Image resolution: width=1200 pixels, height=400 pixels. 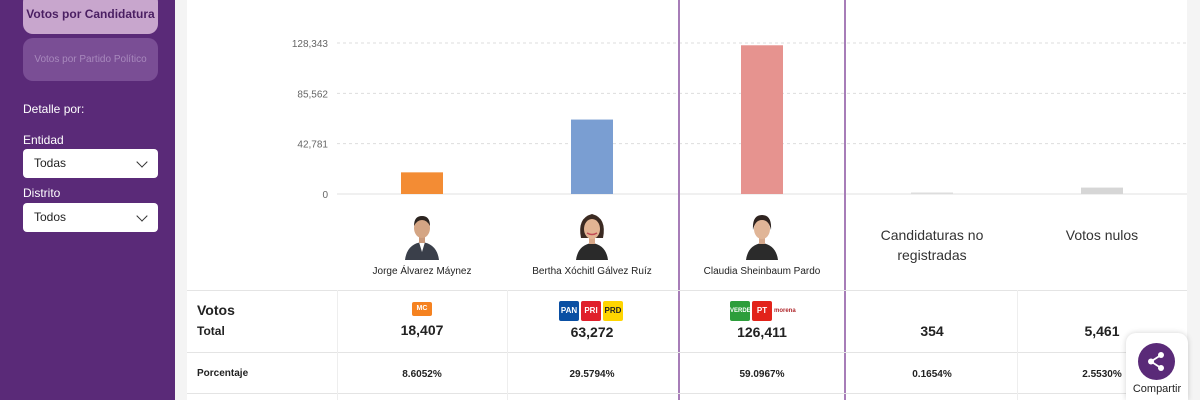 I want to click on pt-logo: PT, so click(x=762, y=311).